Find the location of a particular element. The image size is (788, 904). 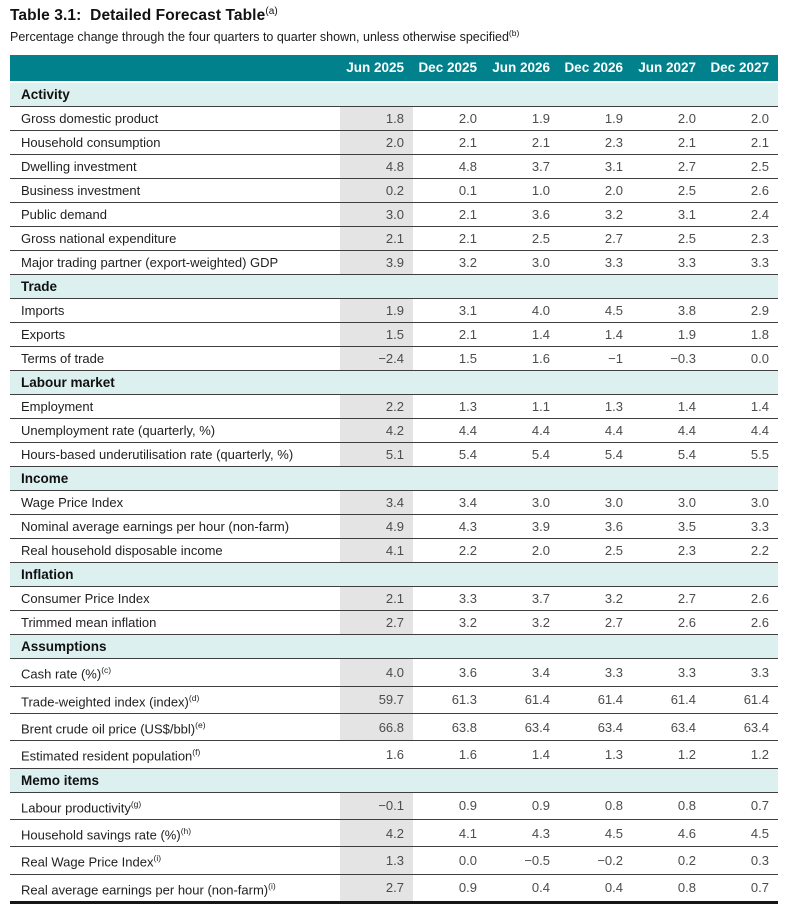

cell-value: 1.8 is located at coordinates (741, 335).